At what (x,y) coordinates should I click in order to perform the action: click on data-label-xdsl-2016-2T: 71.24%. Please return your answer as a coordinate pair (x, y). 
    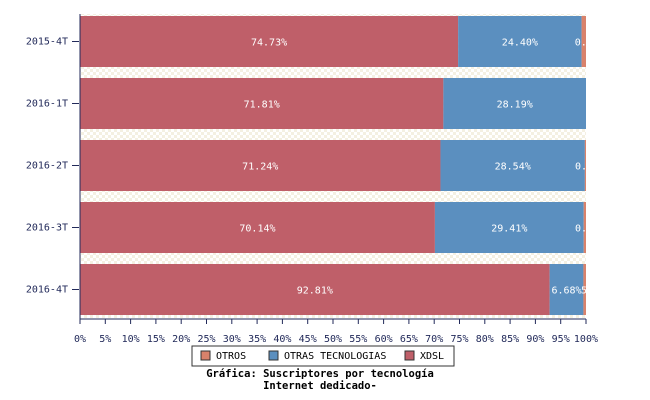
    Looking at the image, I should click on (260, 167).